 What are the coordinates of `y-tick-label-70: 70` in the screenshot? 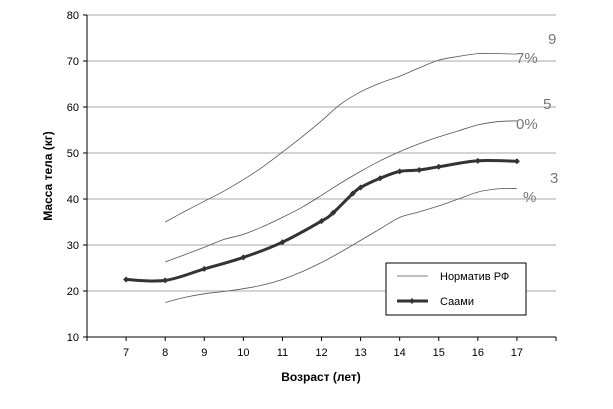 It's located at (73, 62).